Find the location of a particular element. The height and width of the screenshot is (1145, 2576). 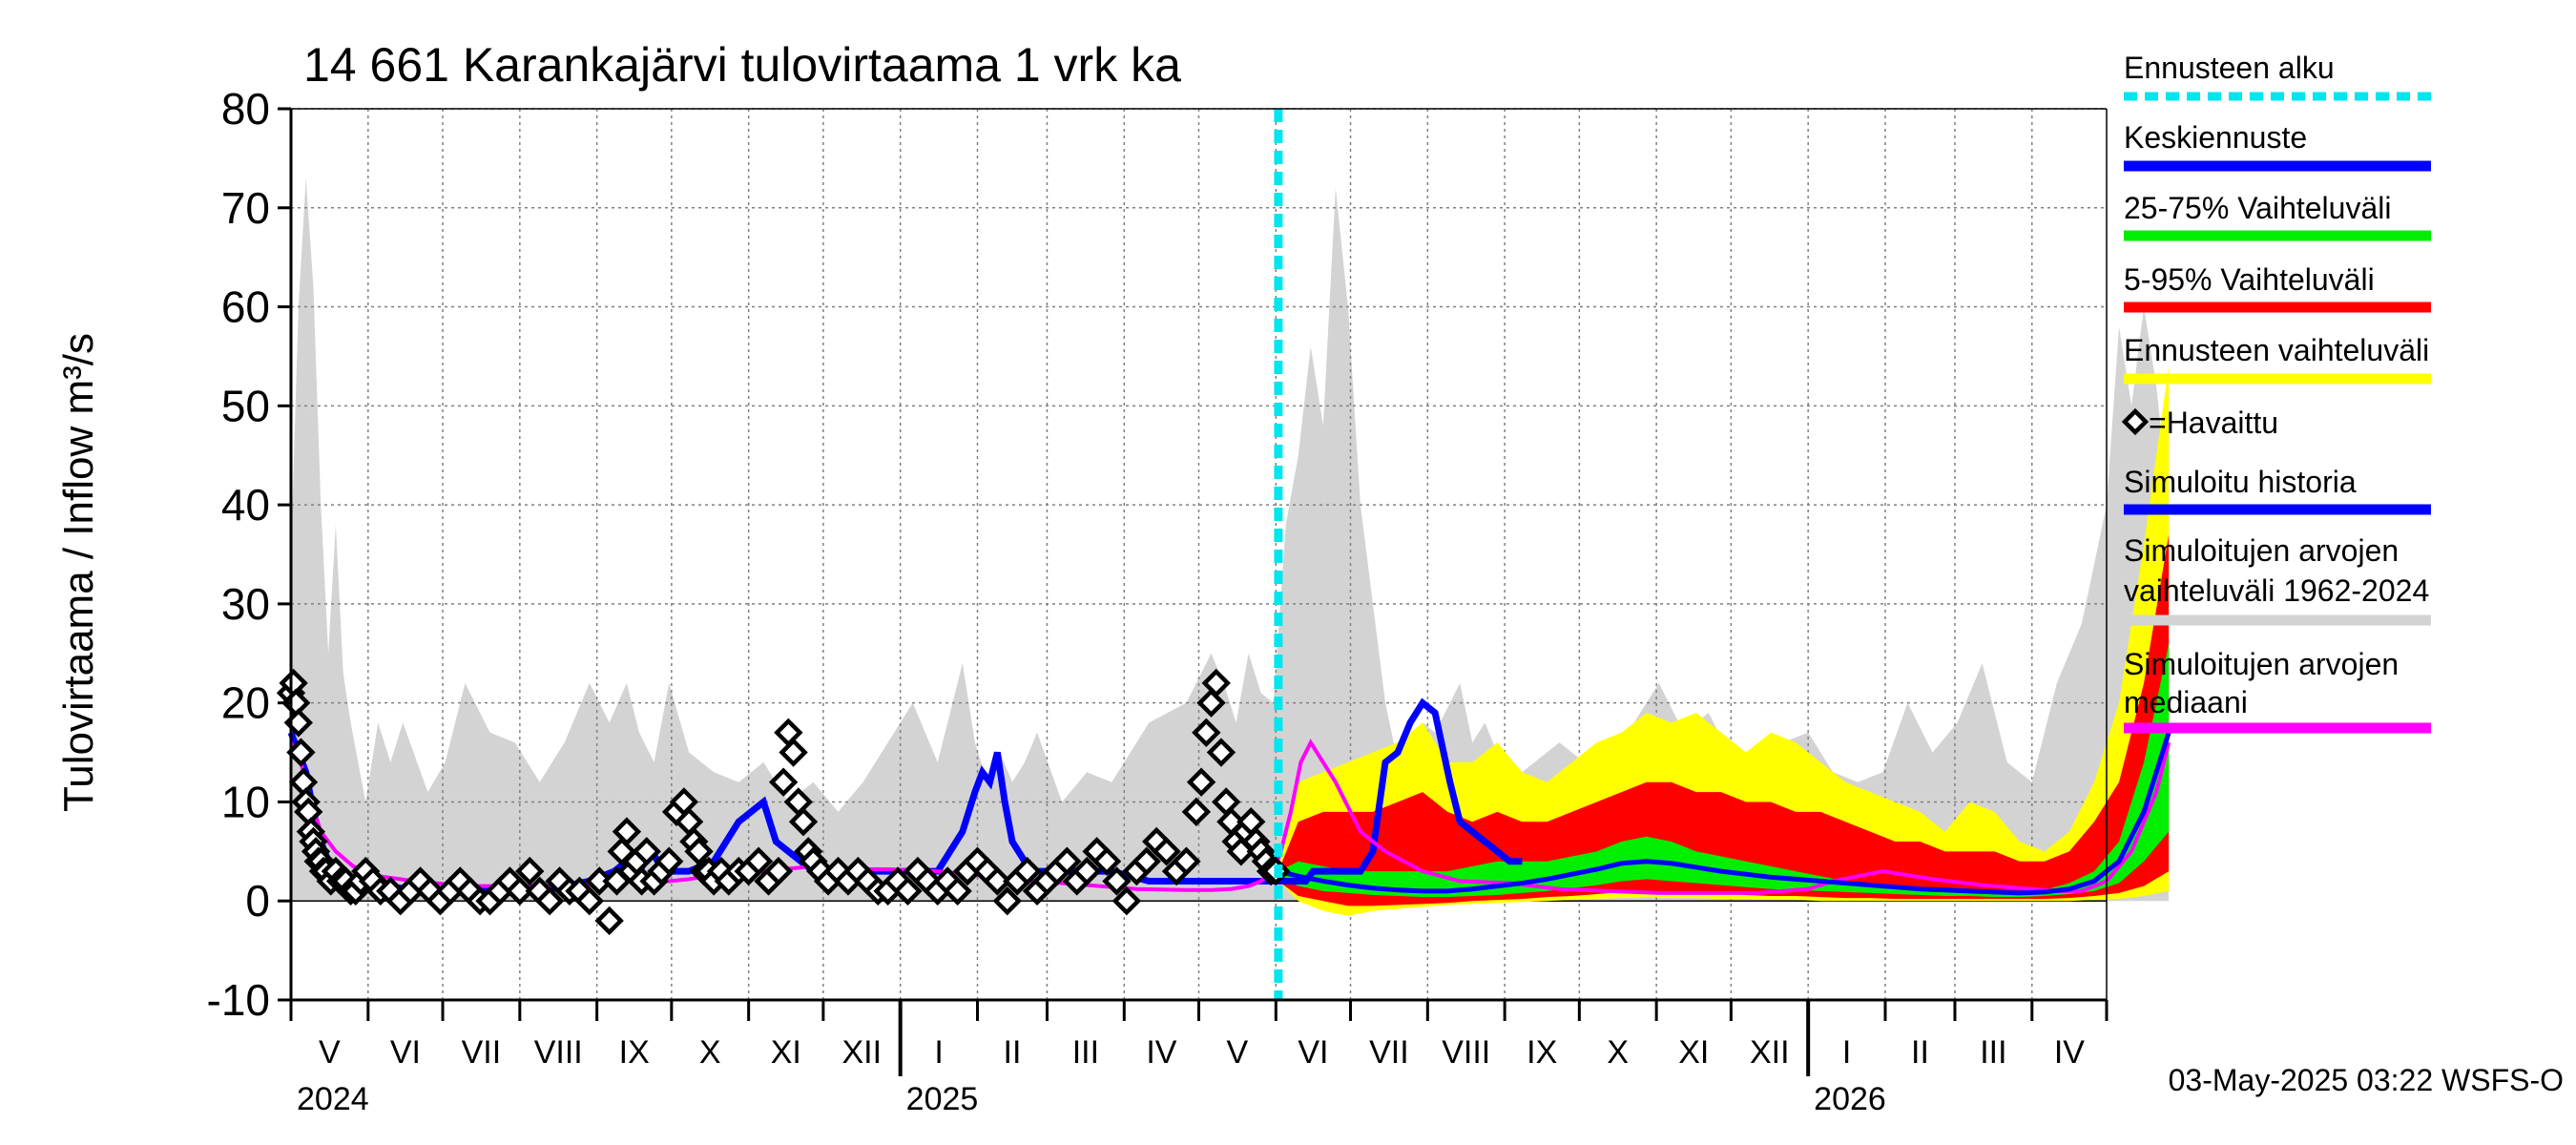

forecast-25-75-band is located at coordinates (1724, 771).